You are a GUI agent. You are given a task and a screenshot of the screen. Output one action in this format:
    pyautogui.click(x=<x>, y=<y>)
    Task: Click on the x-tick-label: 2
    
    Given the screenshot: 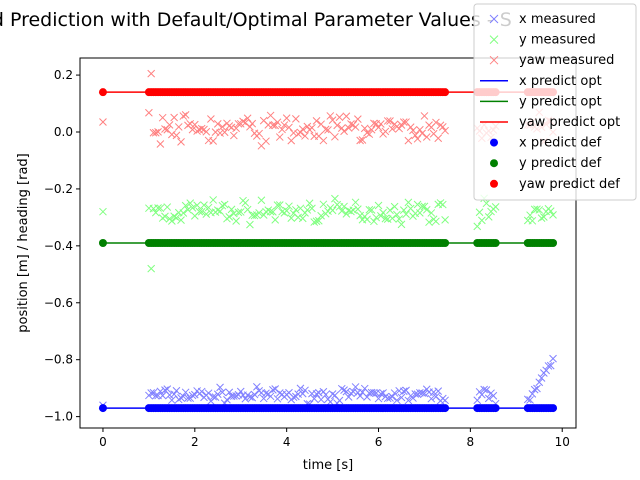 What is the action you would take?
    pyautogui.click(x=195, y=442)
    